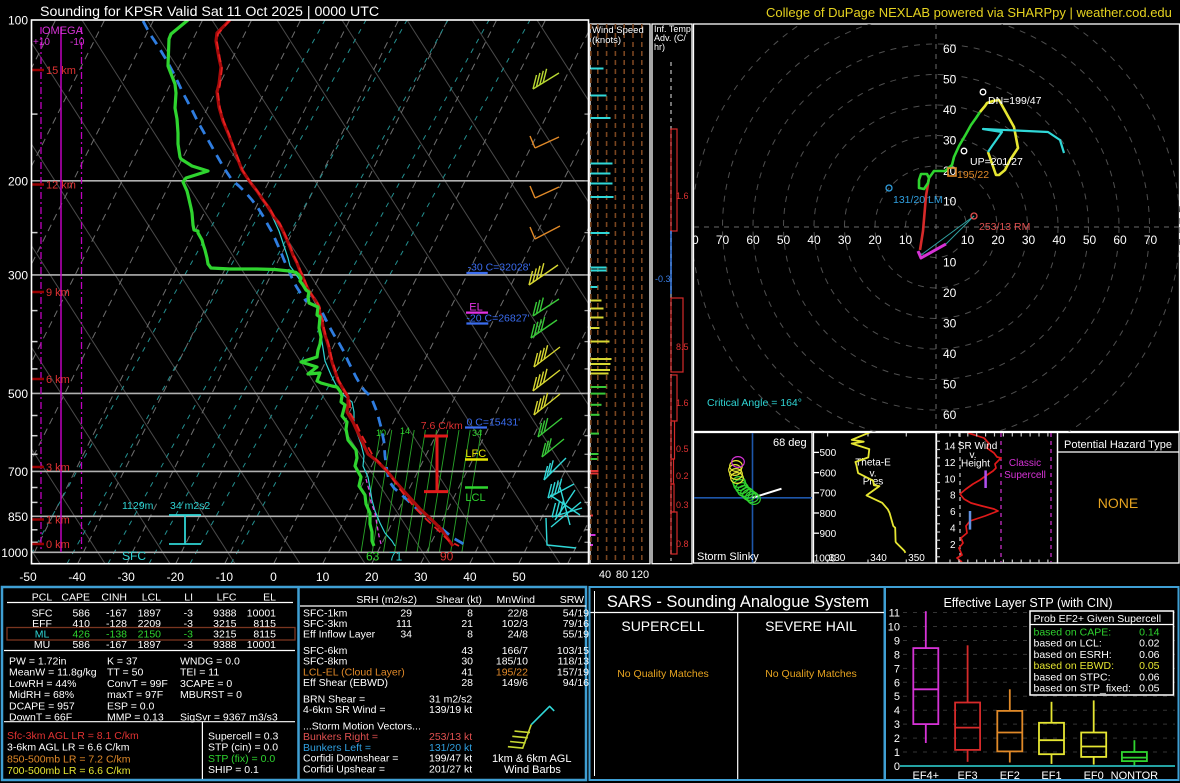 Image resolution: width=1180 pixels, height=783 pixels. I want to click on svg-text: 111, so click(404, 624).